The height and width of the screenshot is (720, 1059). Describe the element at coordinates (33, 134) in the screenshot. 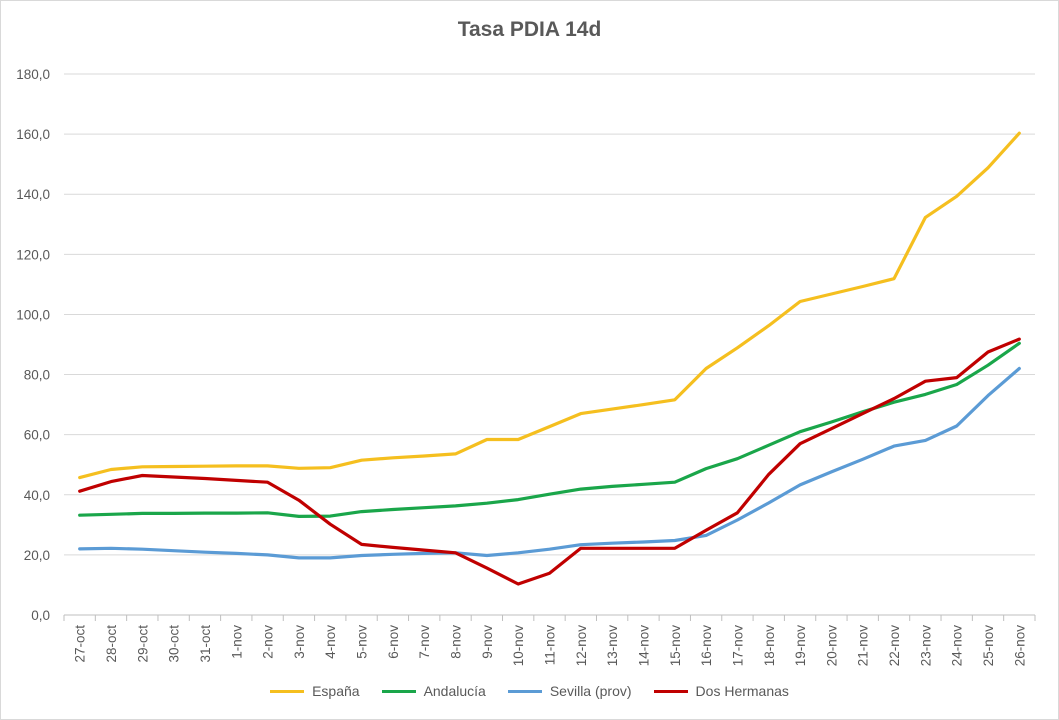

I see `y-tick-label: 160,0` at that location.